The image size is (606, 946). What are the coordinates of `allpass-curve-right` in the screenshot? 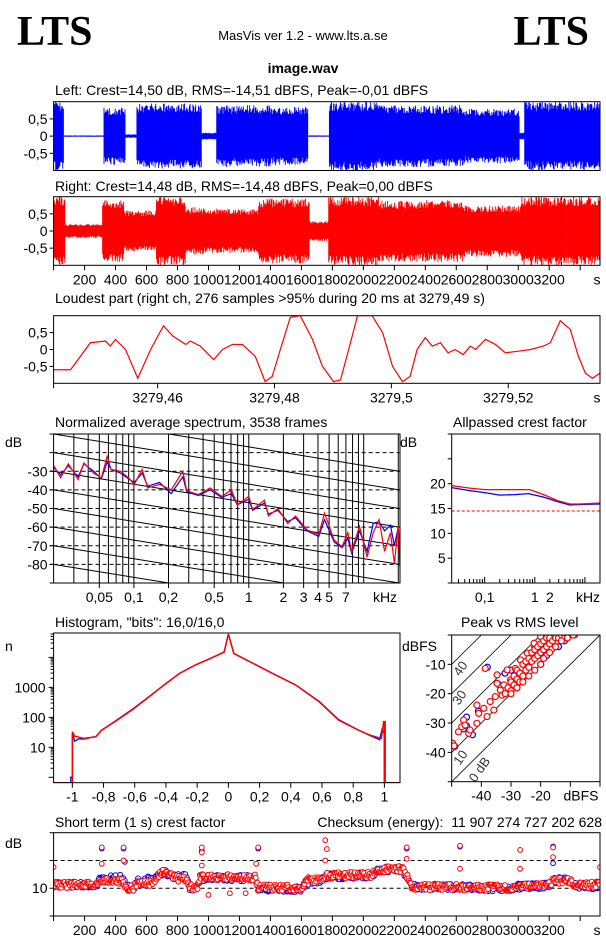 It's located at (526, 495).